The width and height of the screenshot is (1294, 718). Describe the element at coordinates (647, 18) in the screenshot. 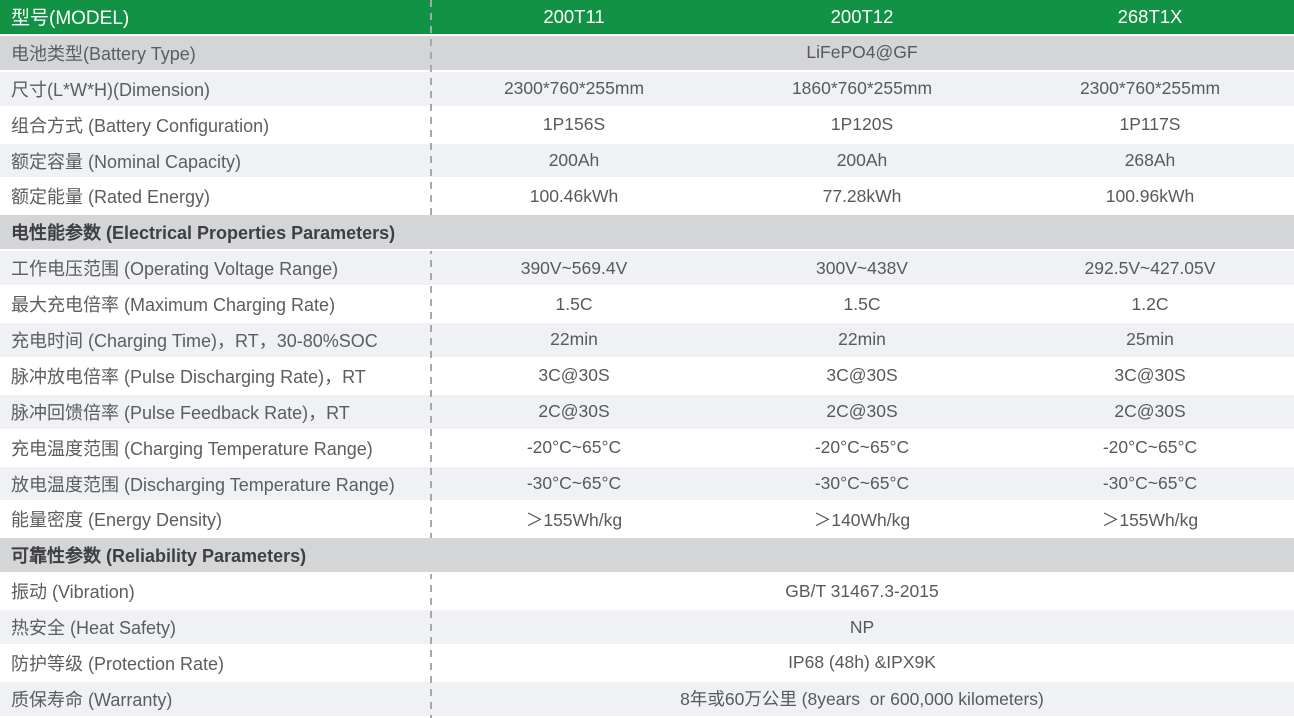

I see `table-header-row: 型号(MODEL) 200T11 200T12 268T1X` at that location.